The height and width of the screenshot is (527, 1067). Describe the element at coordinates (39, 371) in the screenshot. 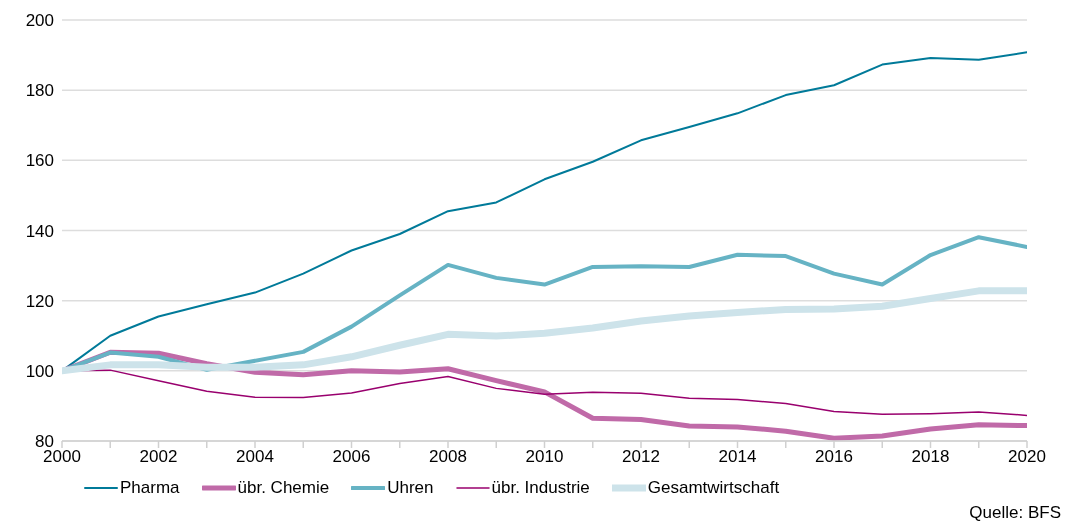

I see `y-tick-label: 100` at that location.